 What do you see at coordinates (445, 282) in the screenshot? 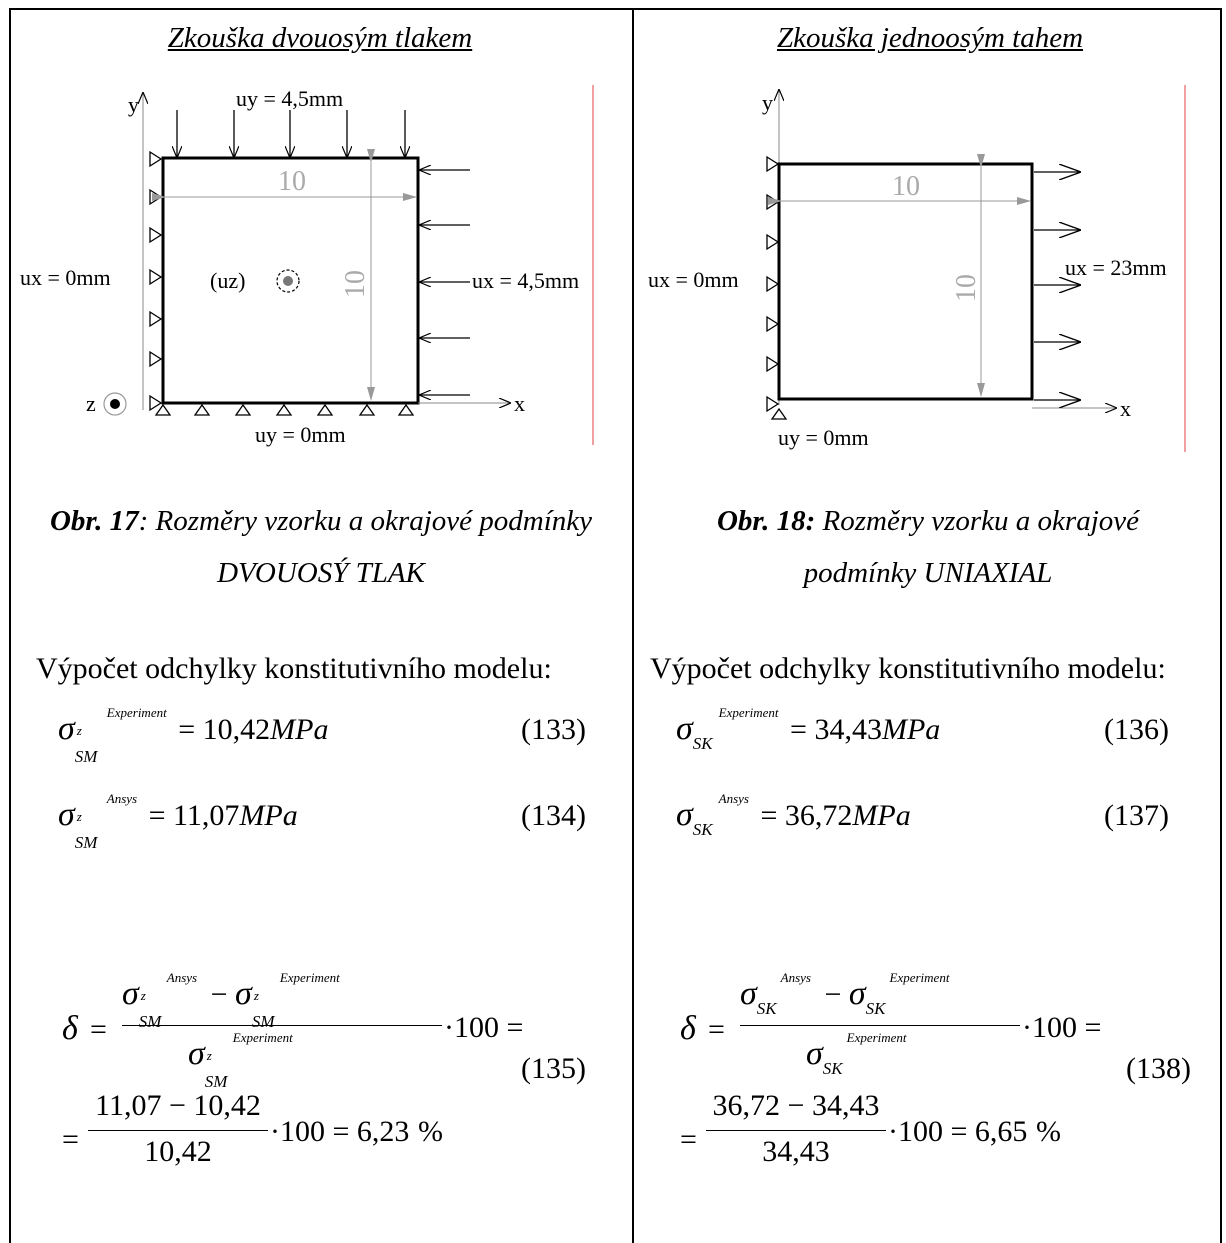
I see `right-load-arrows` at bounding box center [445, 282].